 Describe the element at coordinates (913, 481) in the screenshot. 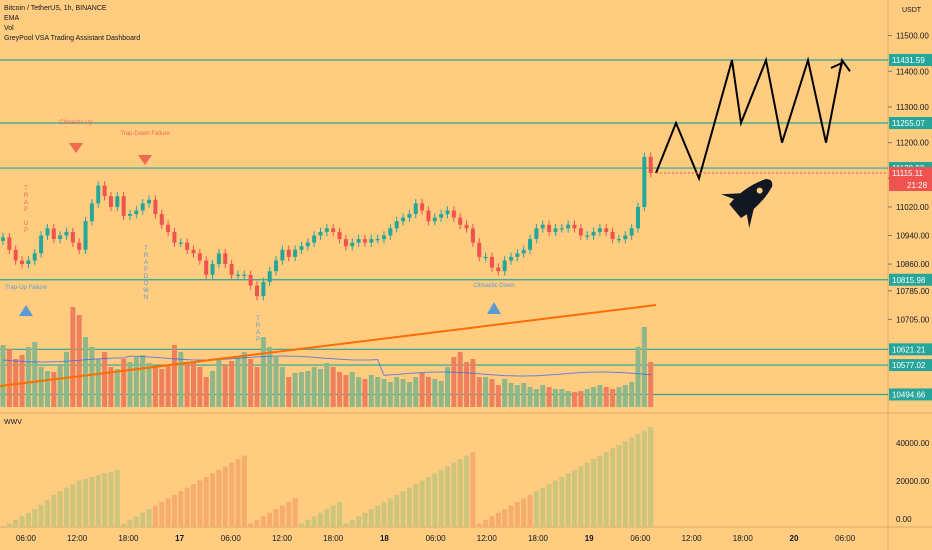

I see `wwv-tick-label: 20000.00` at that location.